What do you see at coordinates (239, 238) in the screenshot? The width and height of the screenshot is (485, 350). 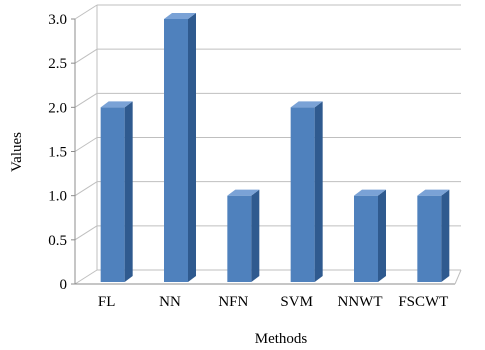 I see `bar-nfn` at bounding box center [239, 238].